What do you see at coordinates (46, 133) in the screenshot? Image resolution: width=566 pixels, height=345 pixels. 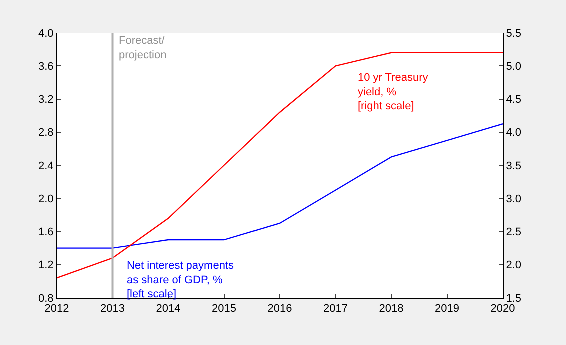 I see `y-tick-label: 2.8` at bounding box center [46, 133].